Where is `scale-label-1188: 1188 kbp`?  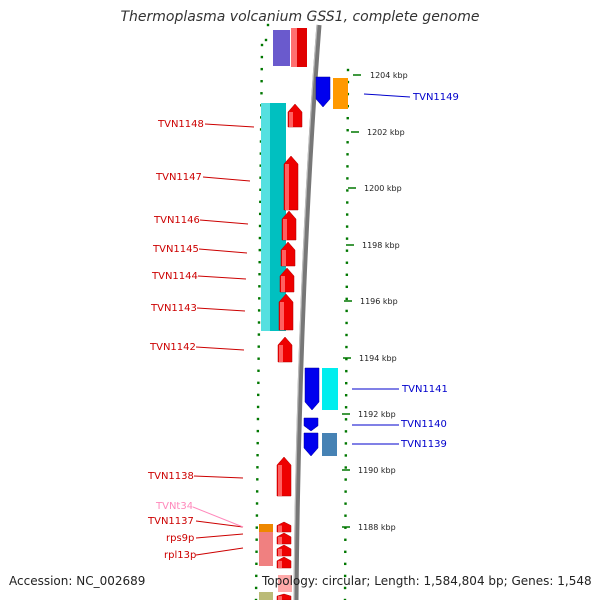 scale-label-1188: 1188 kbp is located at coordinates (377, 527).